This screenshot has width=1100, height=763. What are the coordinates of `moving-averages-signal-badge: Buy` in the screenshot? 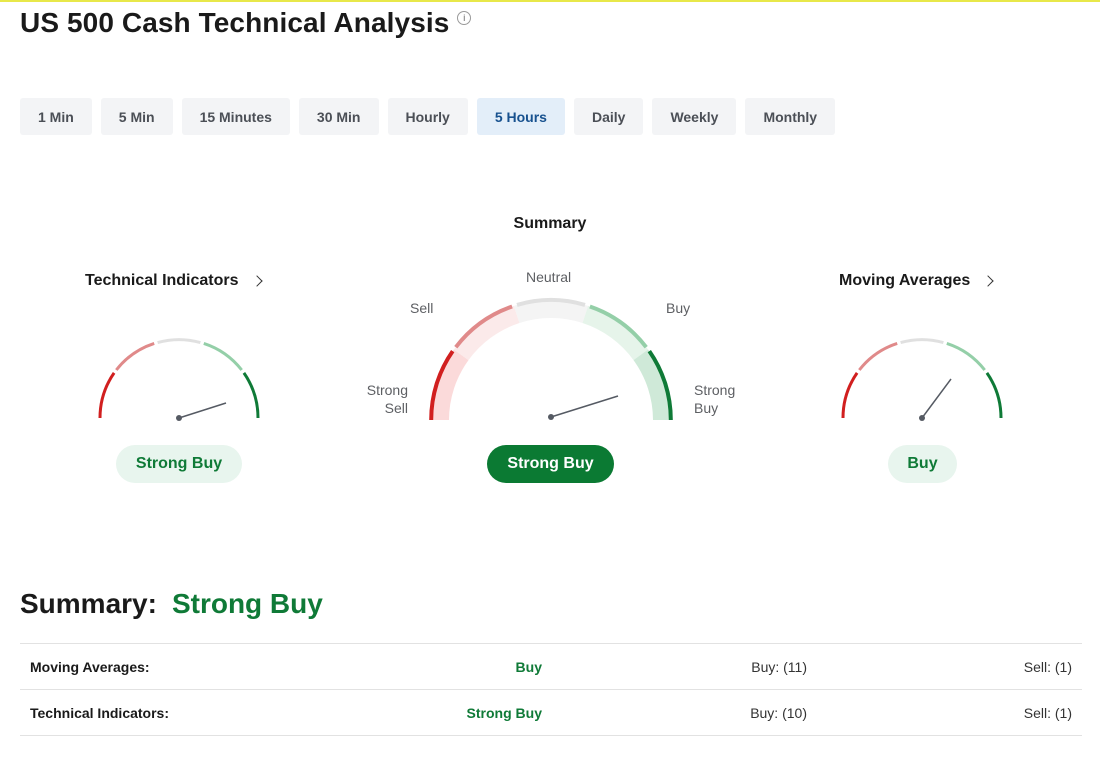 It's located at (922, 464).